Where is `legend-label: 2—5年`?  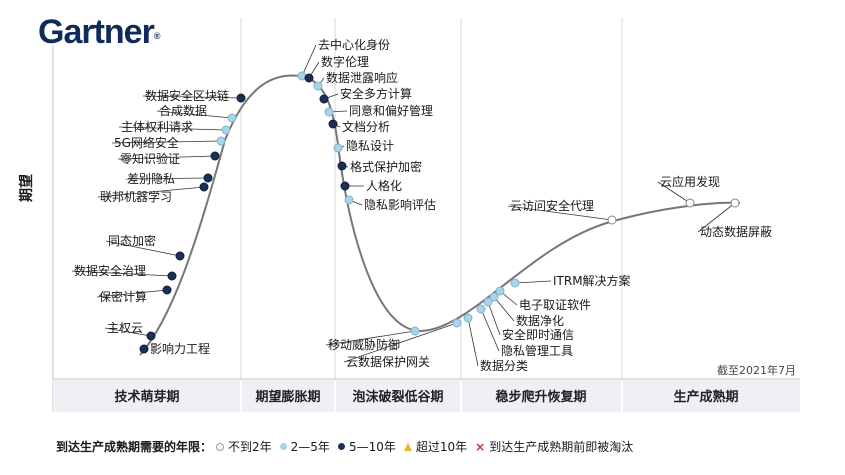
legend-label: 2—5年 is located at coordinates (310, 447).